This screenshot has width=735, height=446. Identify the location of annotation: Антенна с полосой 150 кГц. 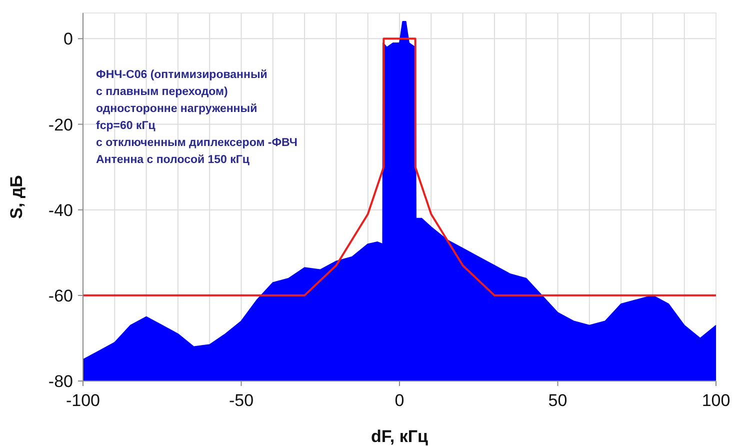
(173, 160).